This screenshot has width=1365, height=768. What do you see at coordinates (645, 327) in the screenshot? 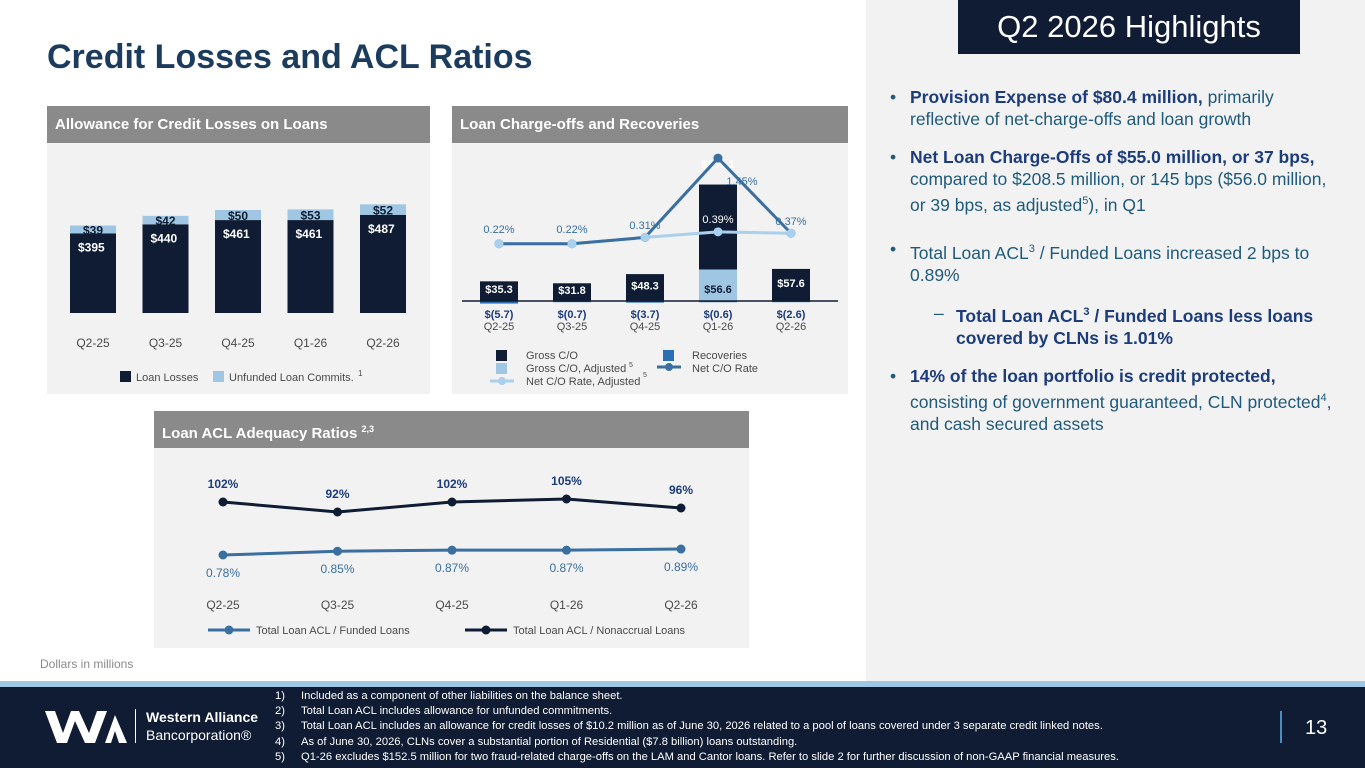
I see `x-tick-label: Q4-25` at bounding box center [645, 327].